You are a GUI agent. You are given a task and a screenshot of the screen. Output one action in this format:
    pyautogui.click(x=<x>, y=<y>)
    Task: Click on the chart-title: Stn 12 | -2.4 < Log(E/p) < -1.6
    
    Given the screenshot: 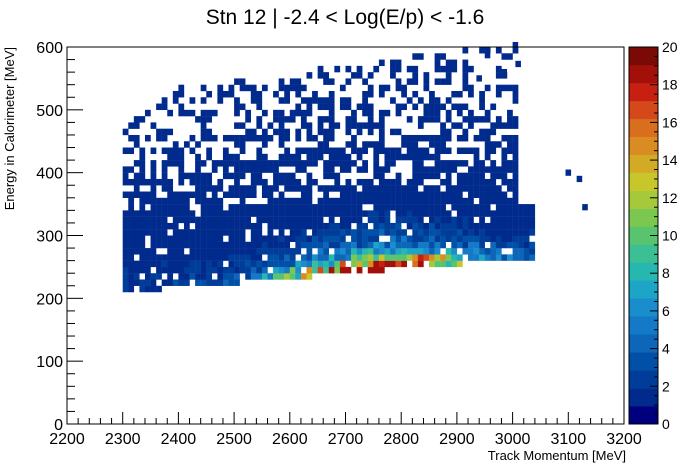 What is the action you would take?
    pyautogui.click(x=345, y=17)
    